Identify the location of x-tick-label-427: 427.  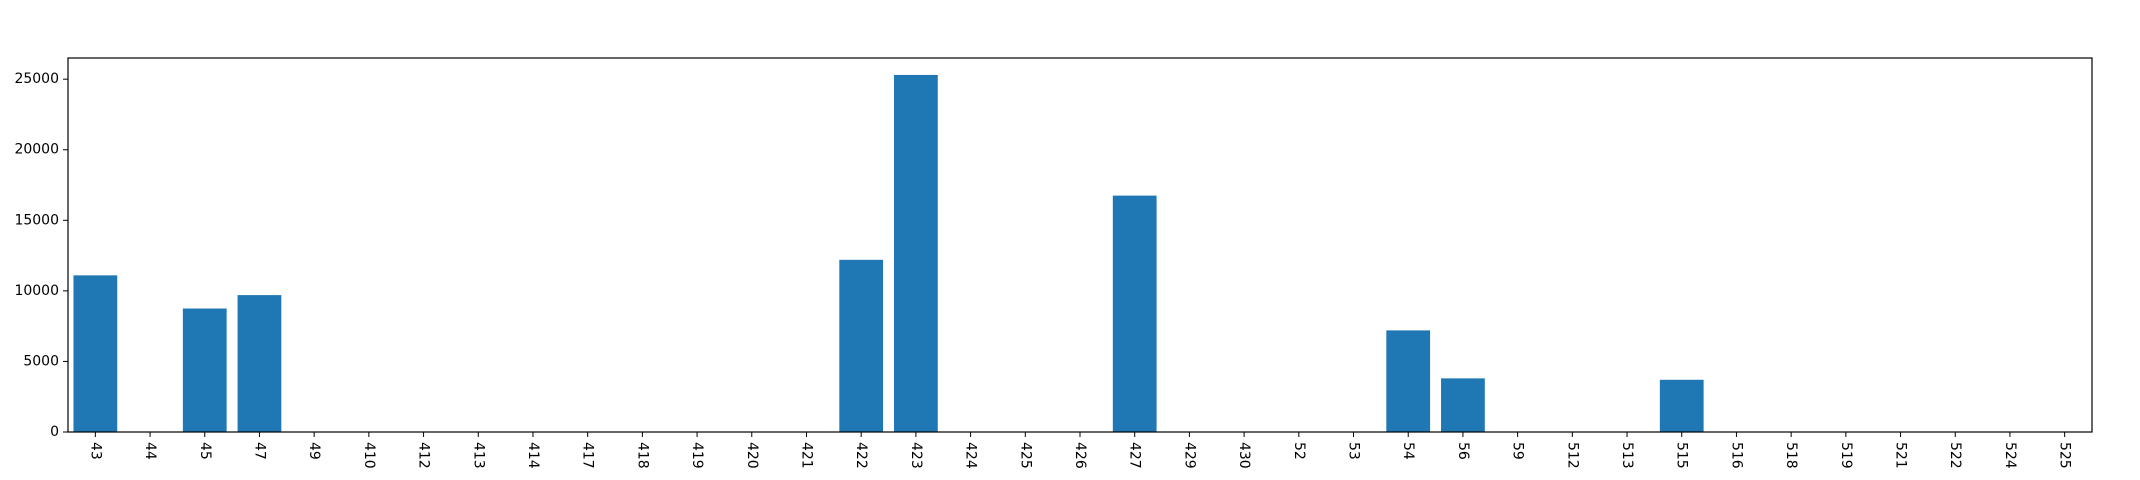
(1135, 455).